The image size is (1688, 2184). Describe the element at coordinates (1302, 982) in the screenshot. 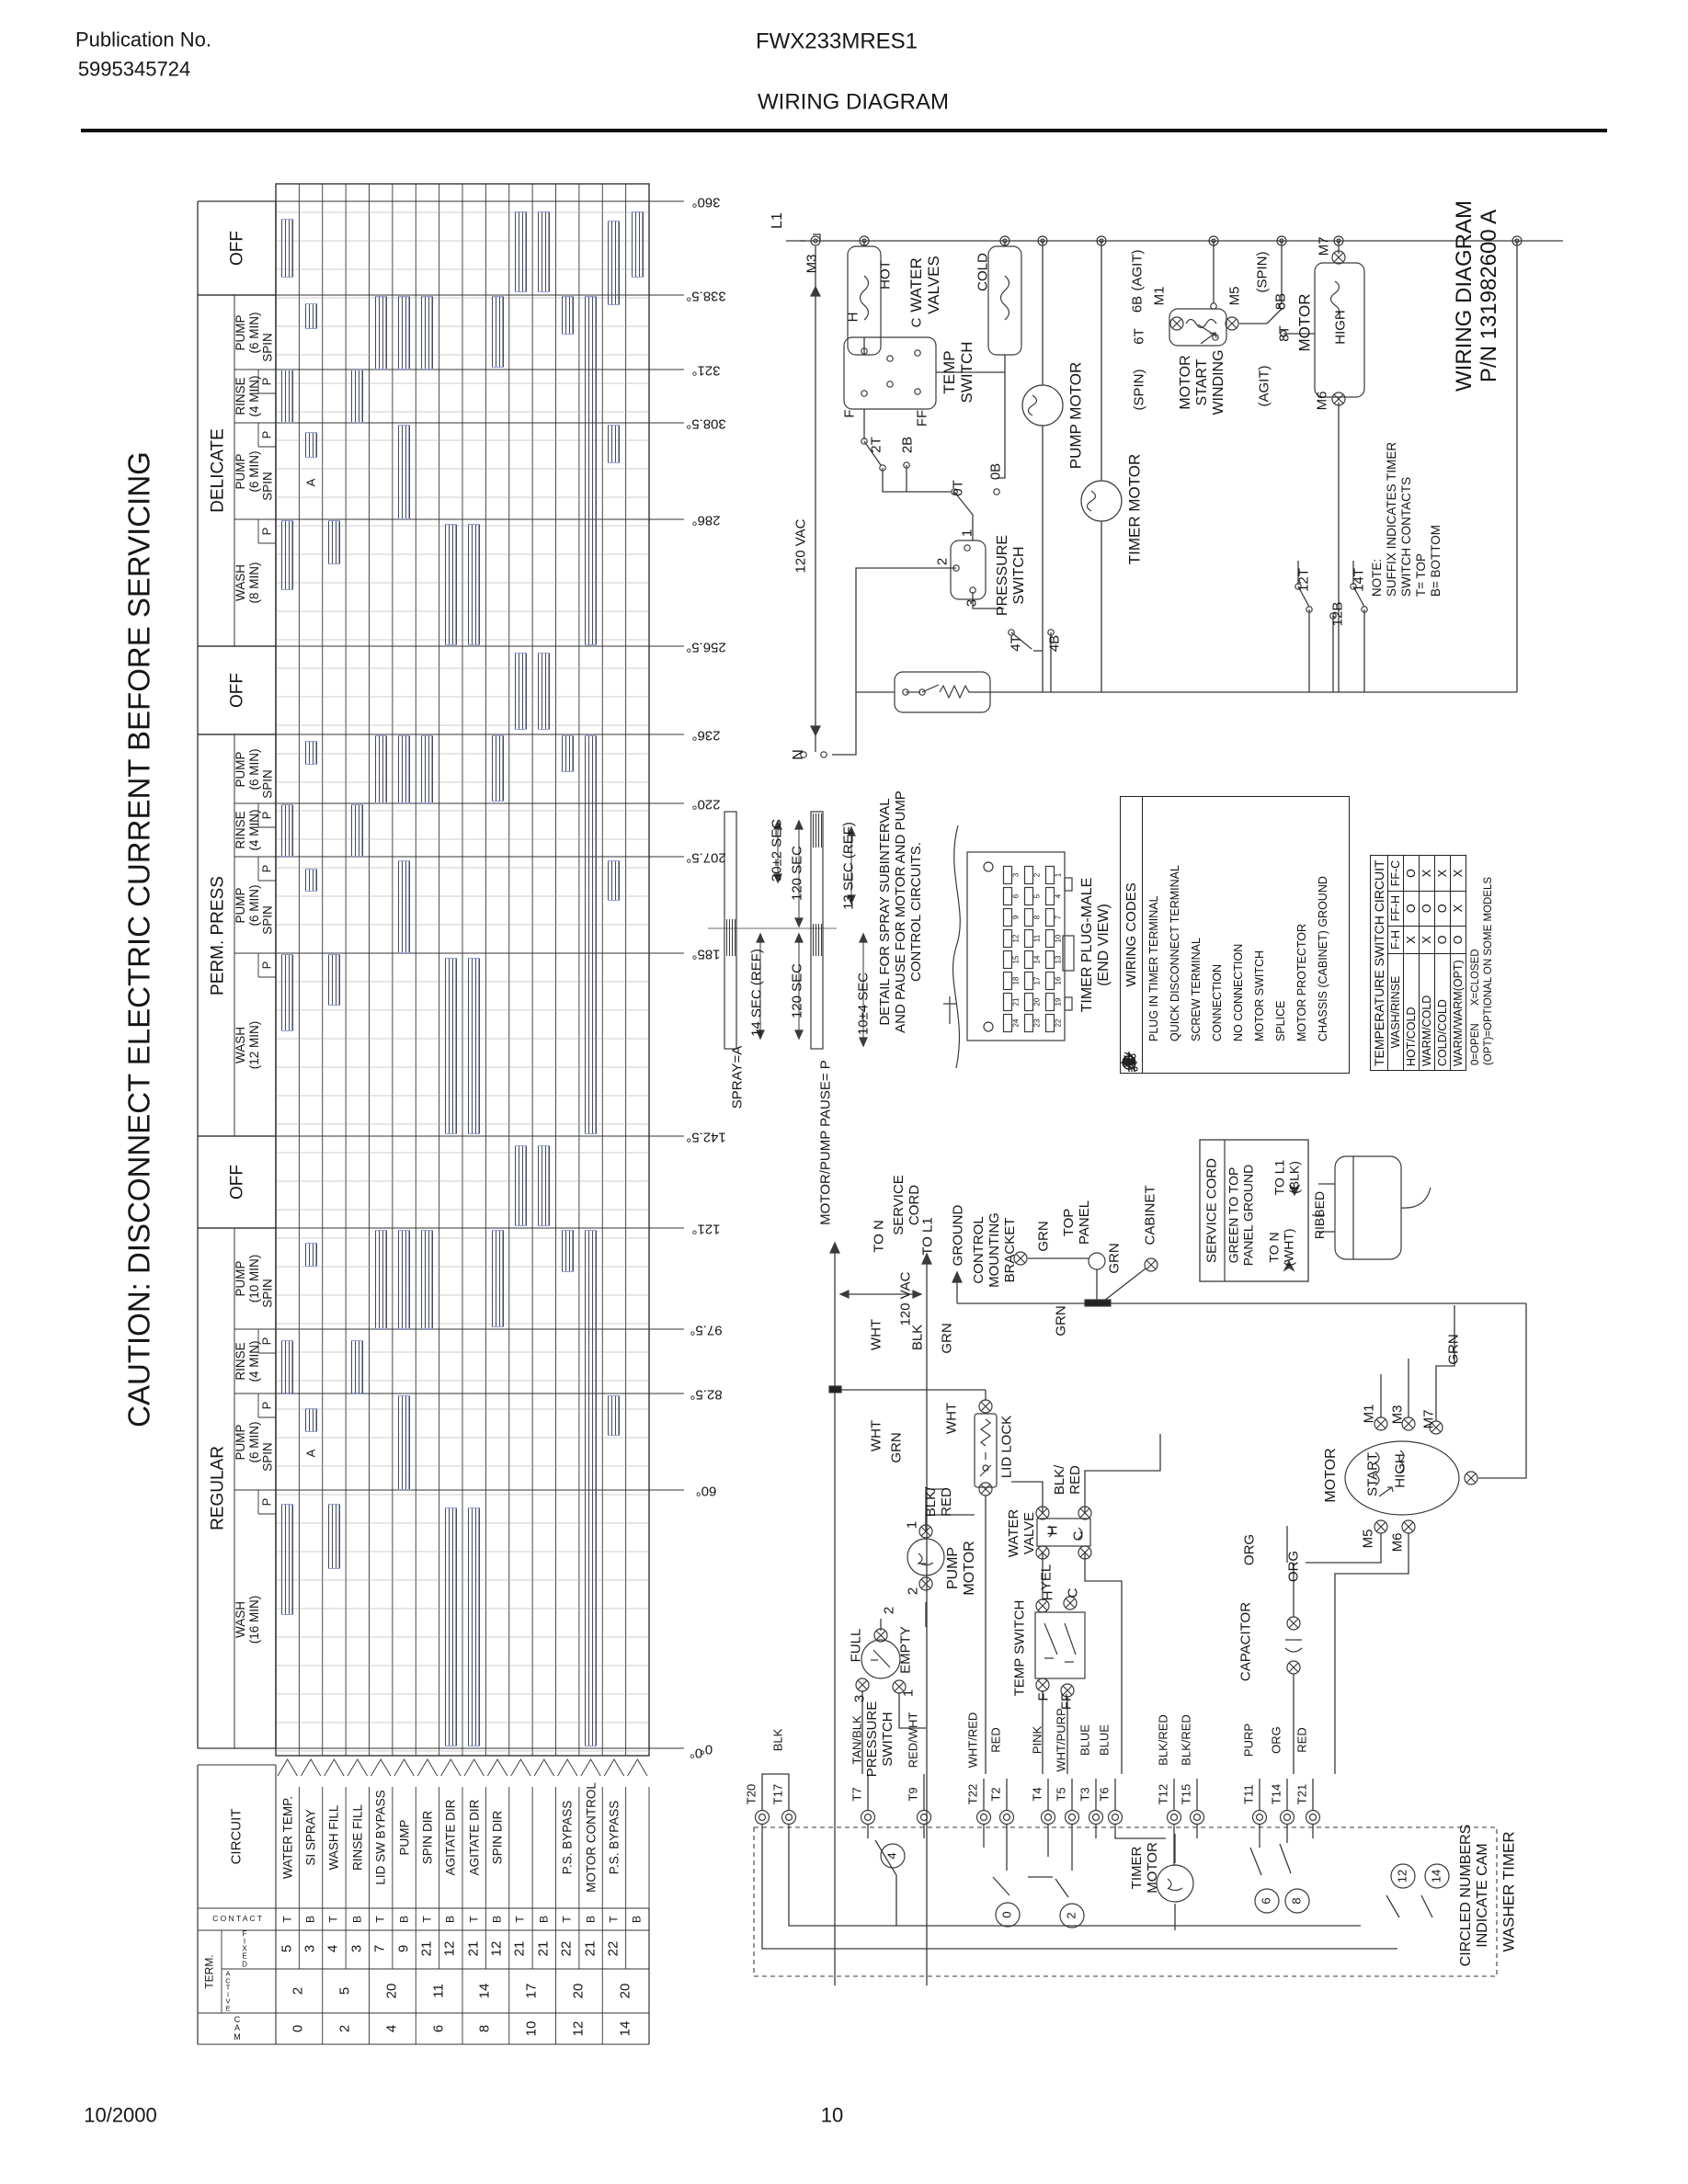

I see `legend-label: MOTOR PROTECTOR` at that location.